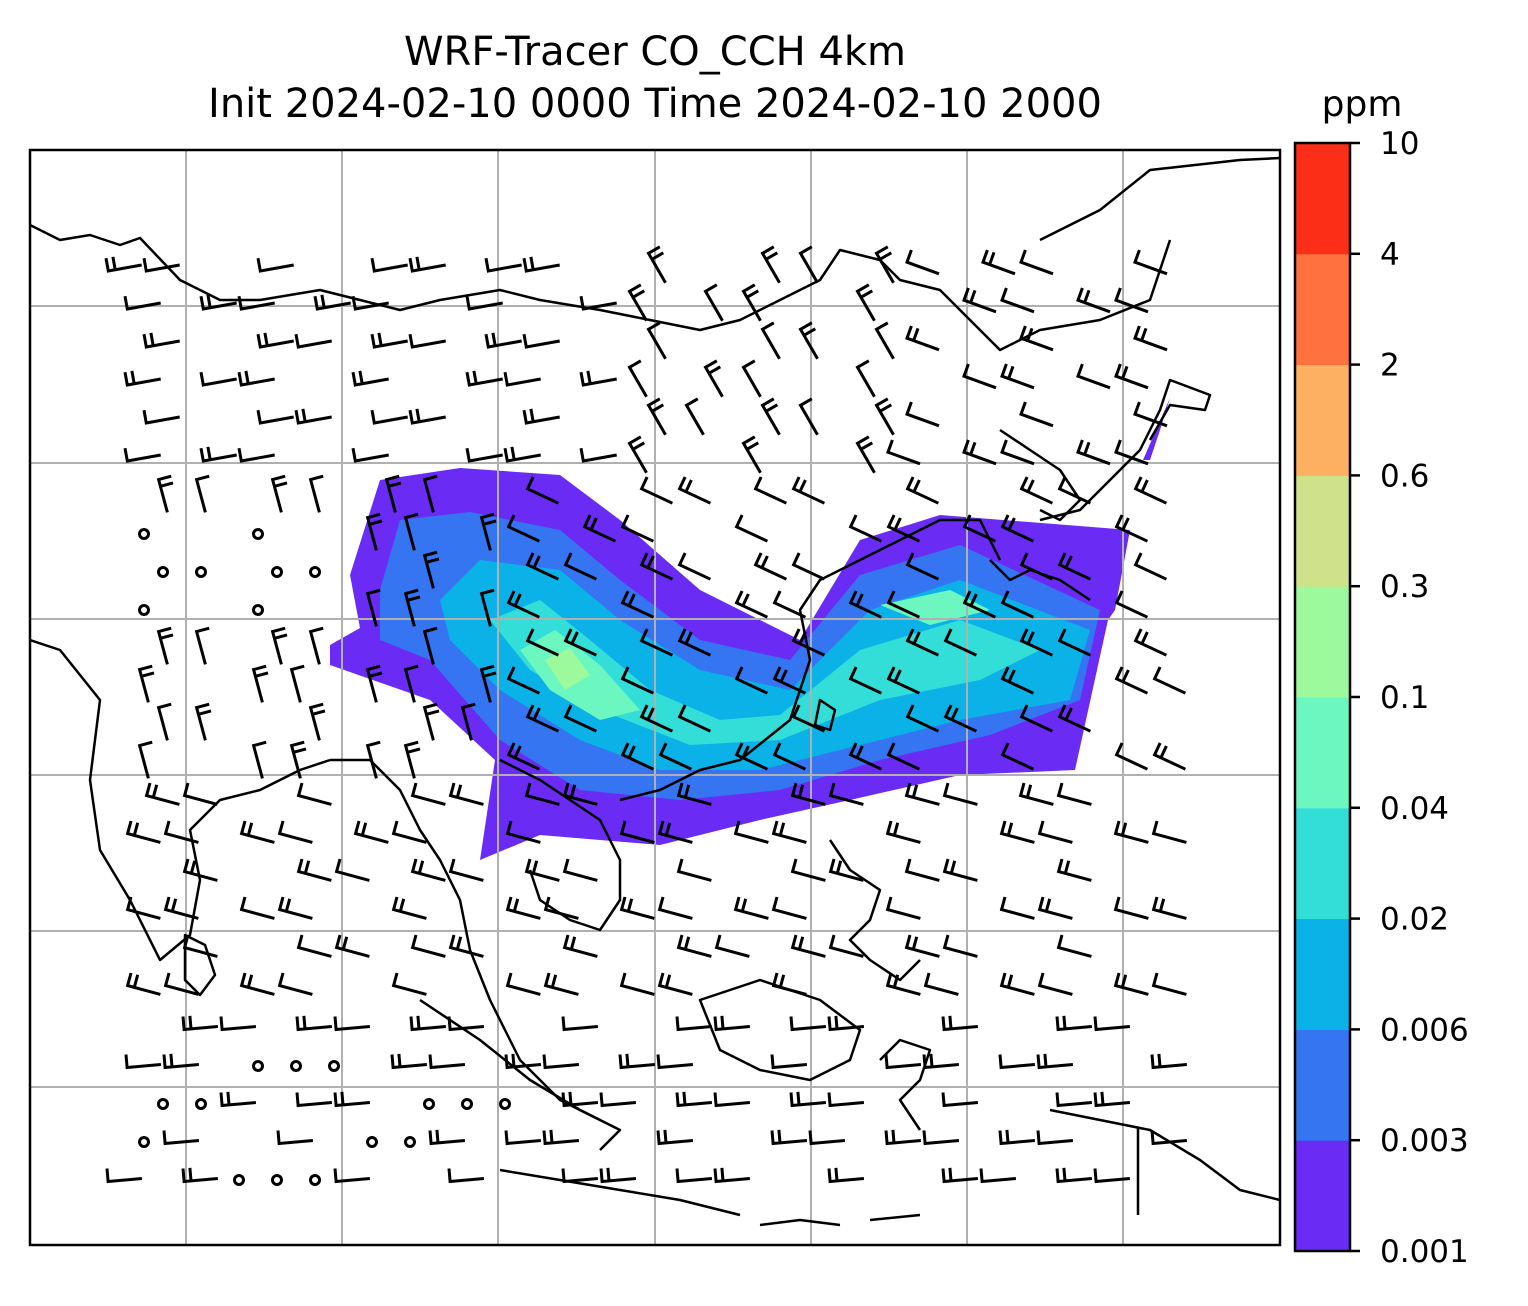 The height and width of the screenshot is (1306, 1528). I want to click on coastline-taiwan, so click(825, 715).